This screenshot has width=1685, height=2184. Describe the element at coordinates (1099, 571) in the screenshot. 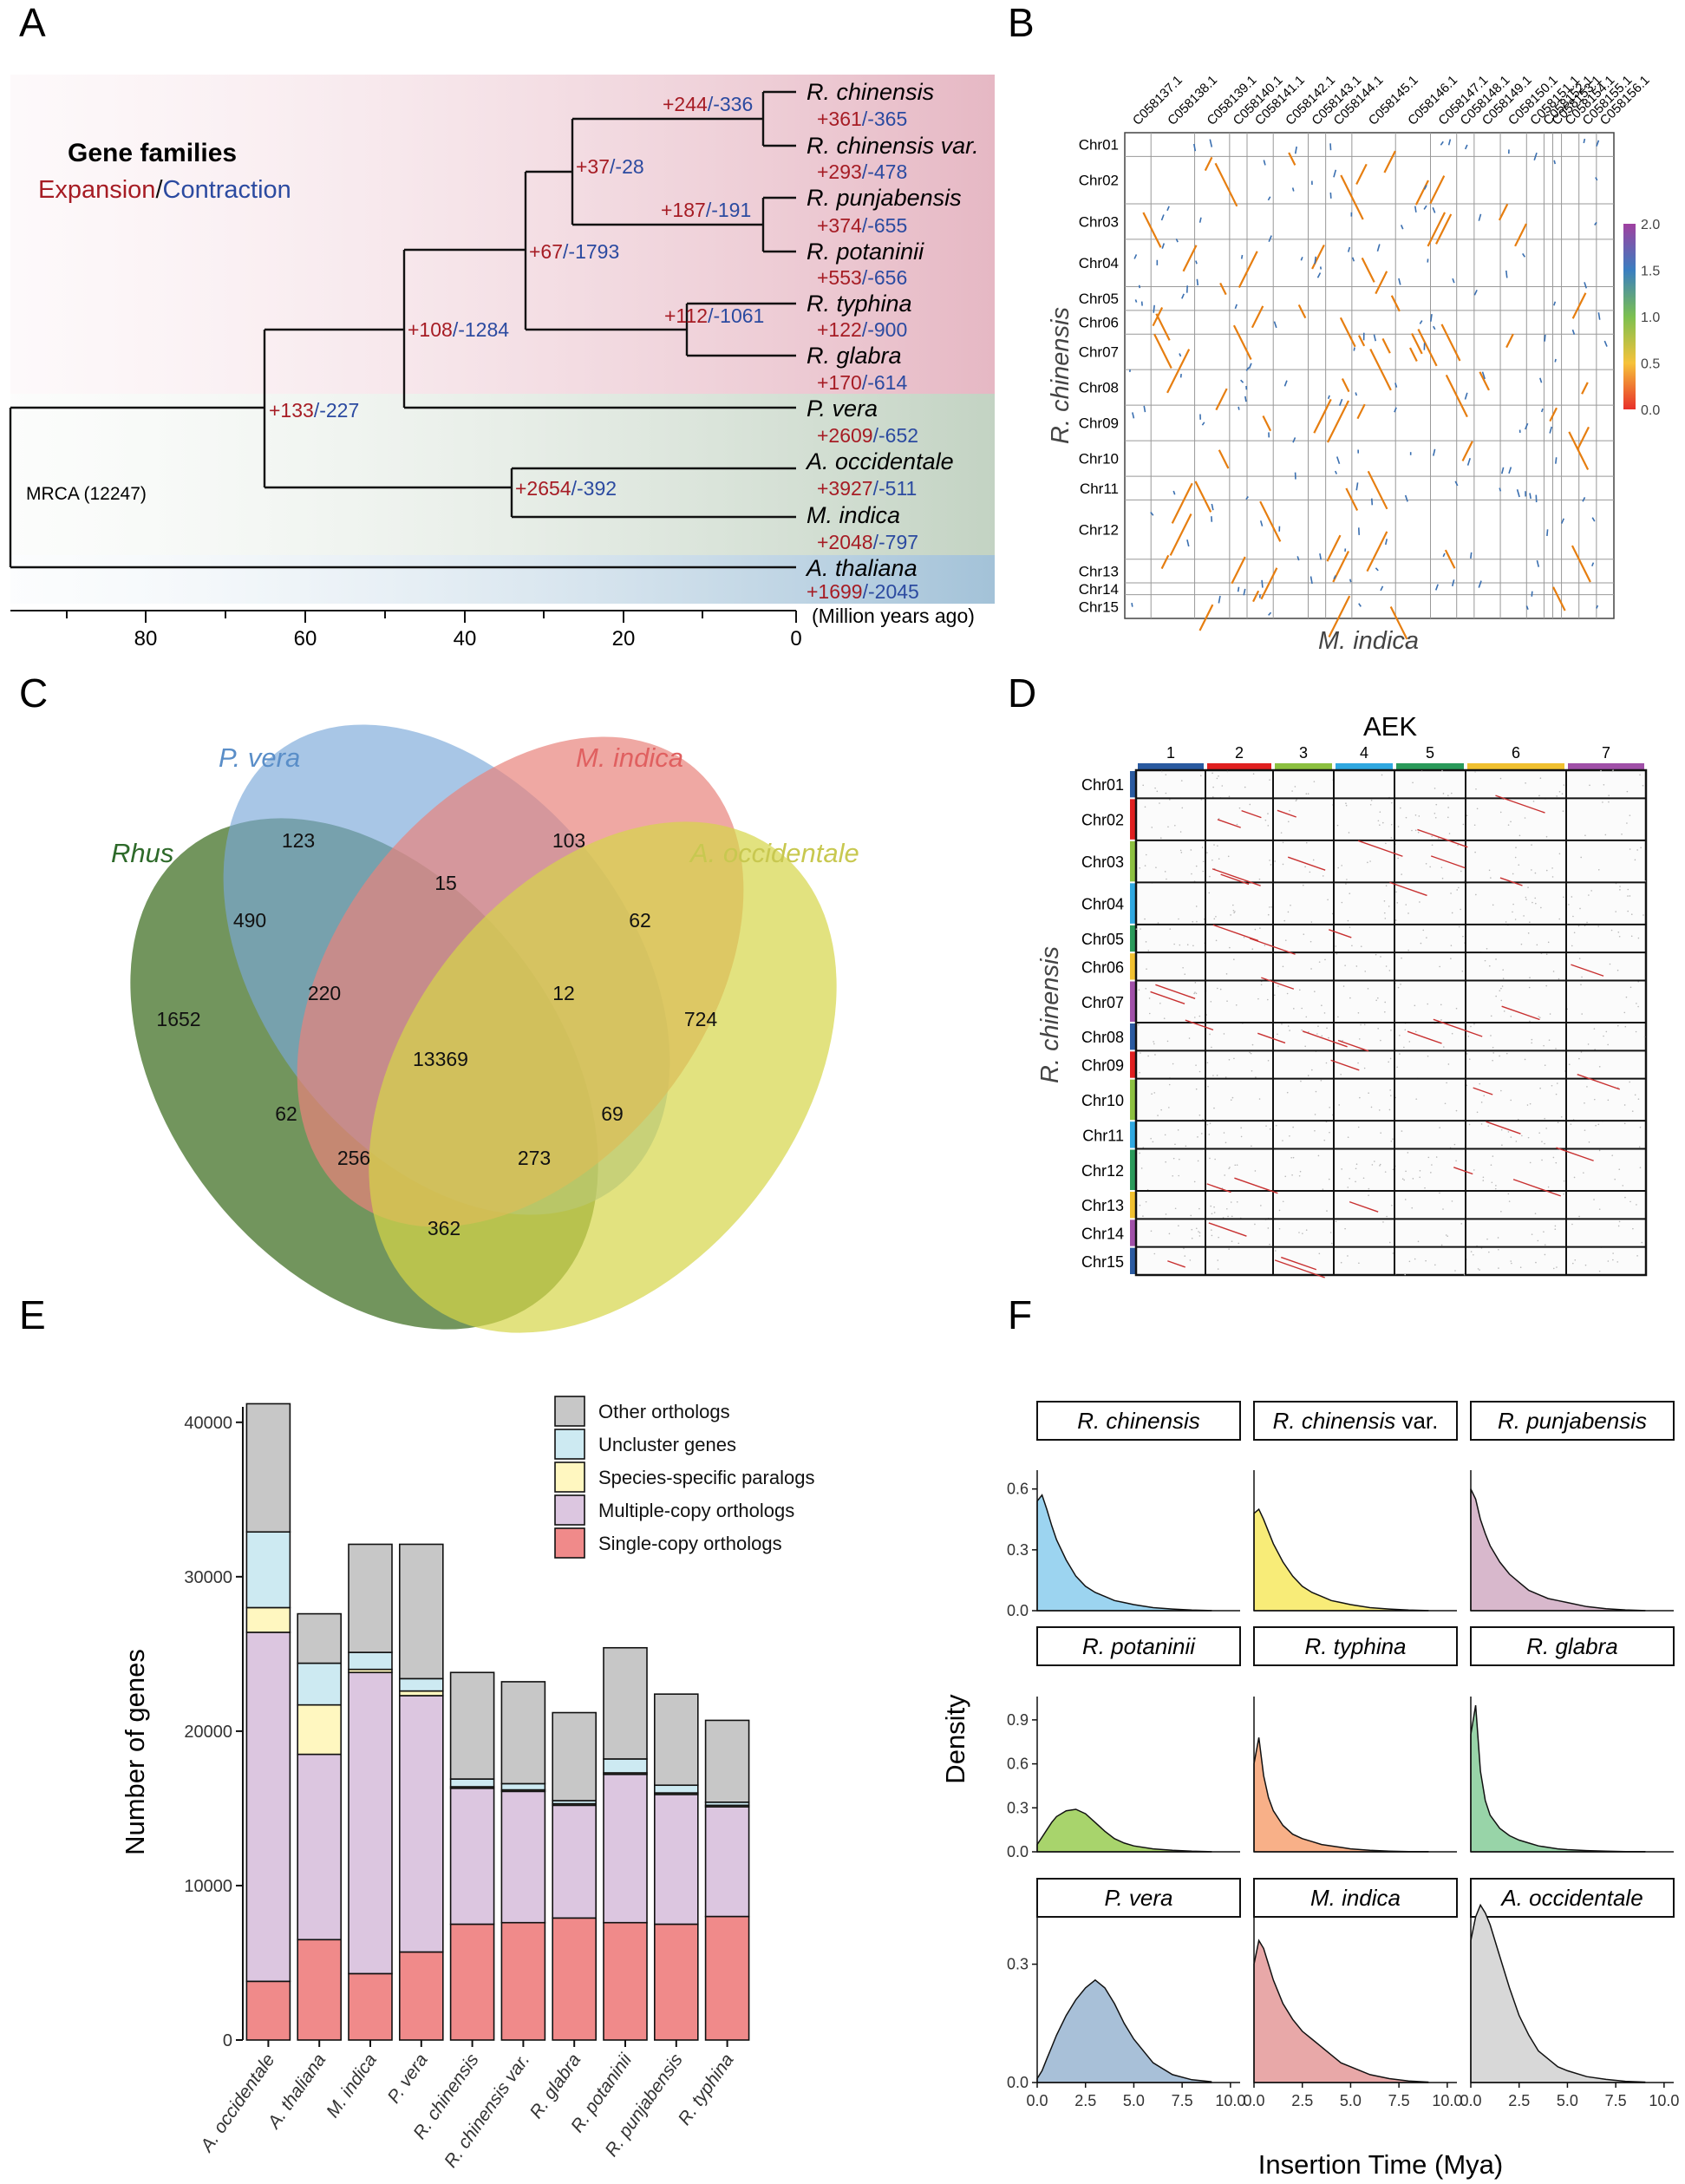

I see `chr-label: Chr13` at that location.